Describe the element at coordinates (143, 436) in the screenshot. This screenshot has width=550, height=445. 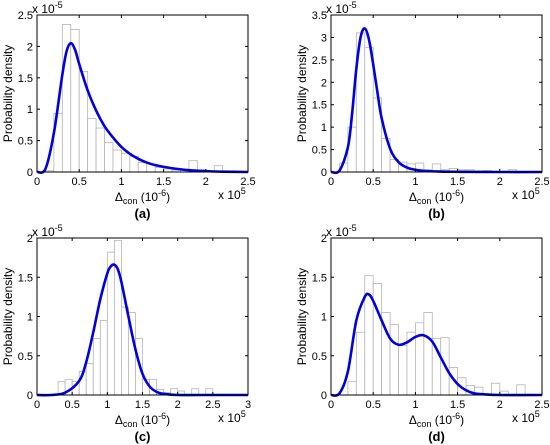
I see `panel-label: (c)` at that location.